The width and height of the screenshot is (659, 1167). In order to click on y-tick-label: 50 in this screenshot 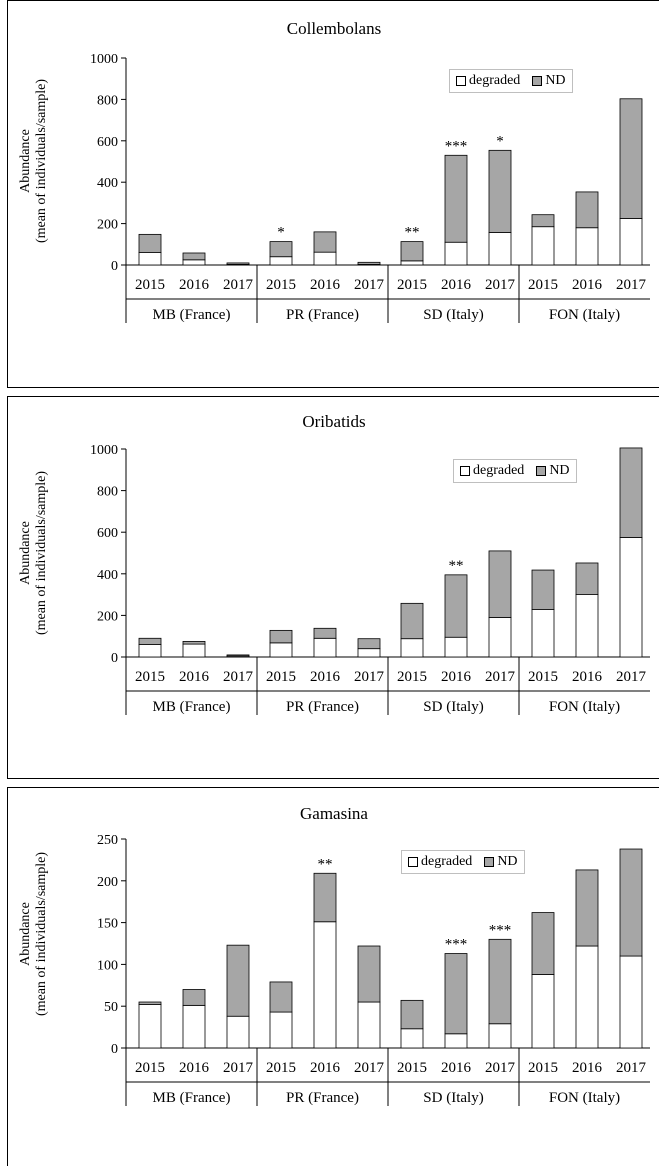, I will do `click(111, 1007)`.